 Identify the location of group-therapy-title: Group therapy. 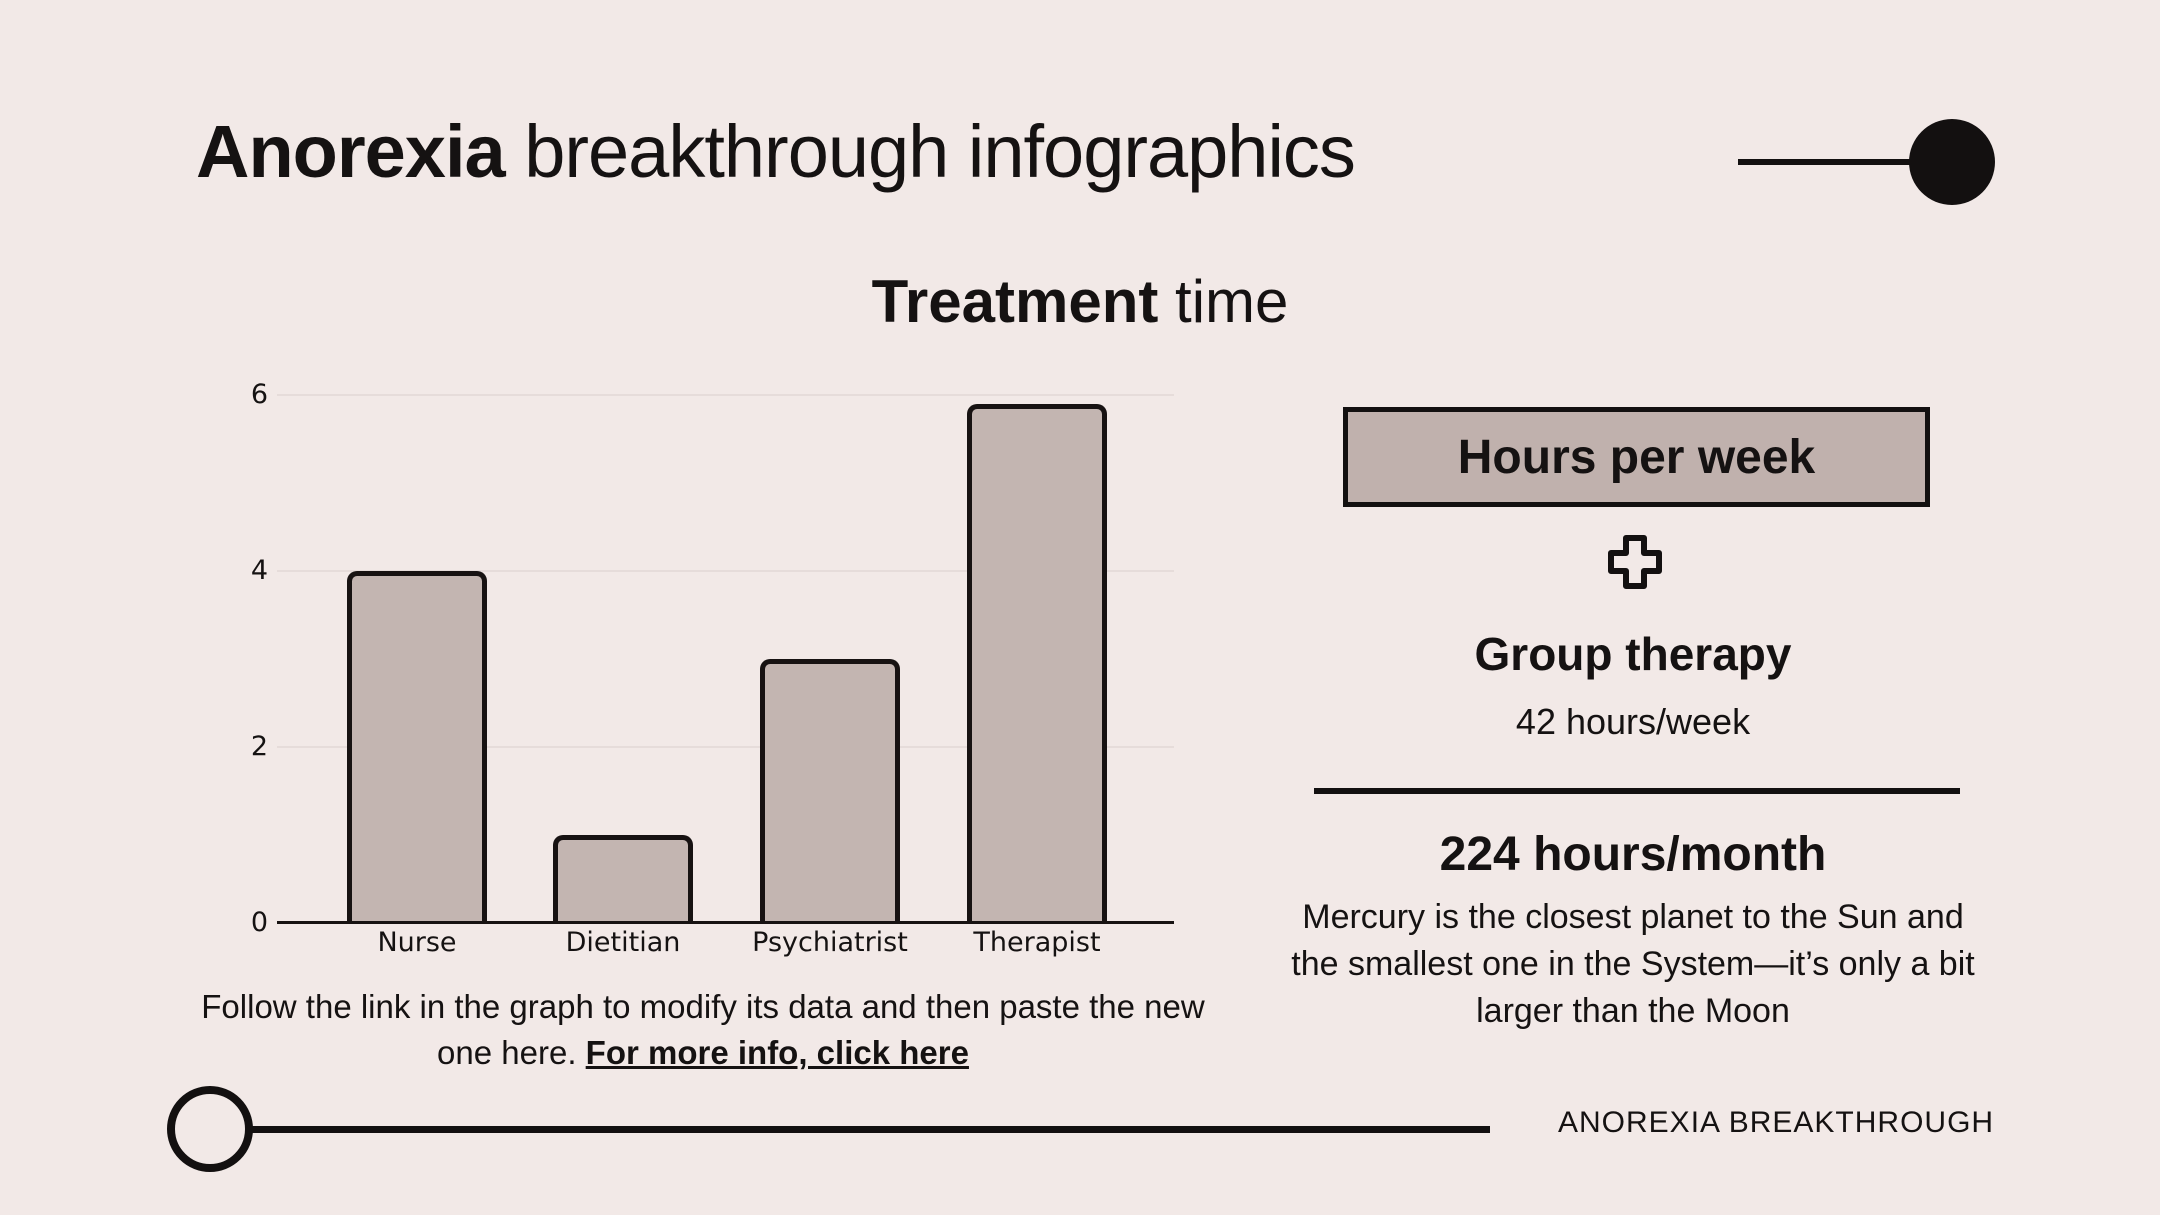
(1633, 654).